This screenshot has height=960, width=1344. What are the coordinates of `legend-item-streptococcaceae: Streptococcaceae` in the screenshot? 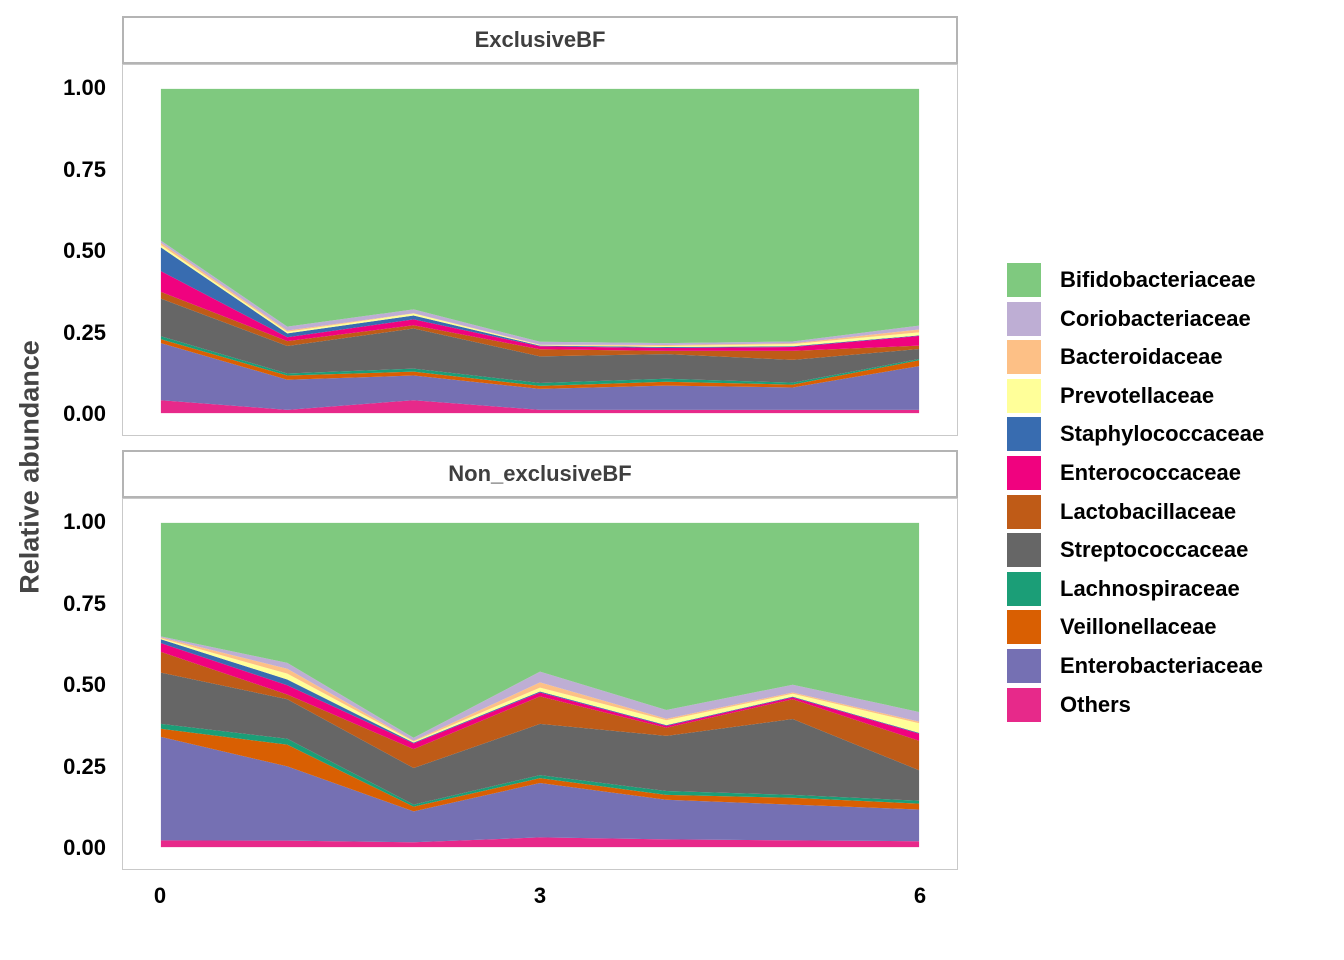 It's located at (1128, 550).